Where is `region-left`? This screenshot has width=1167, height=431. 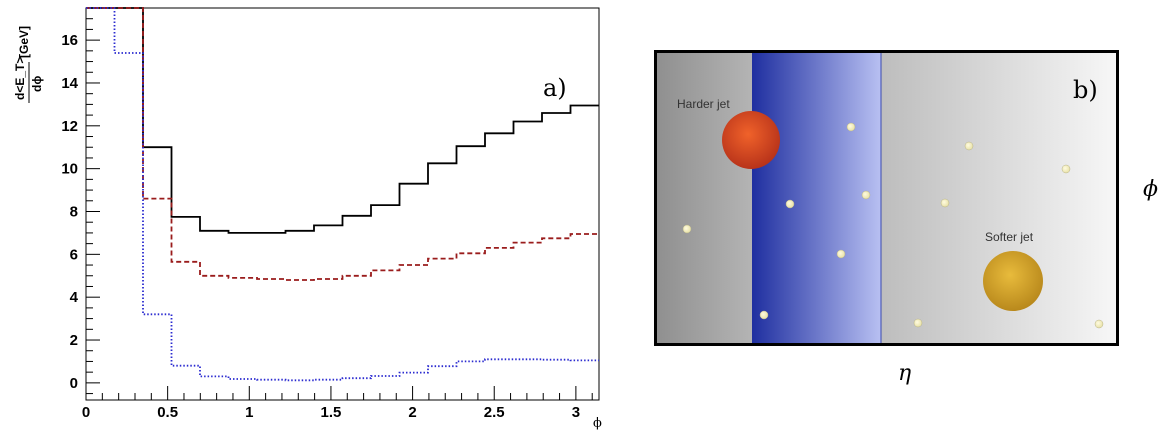 region-left is located at coordinates (704, 198).